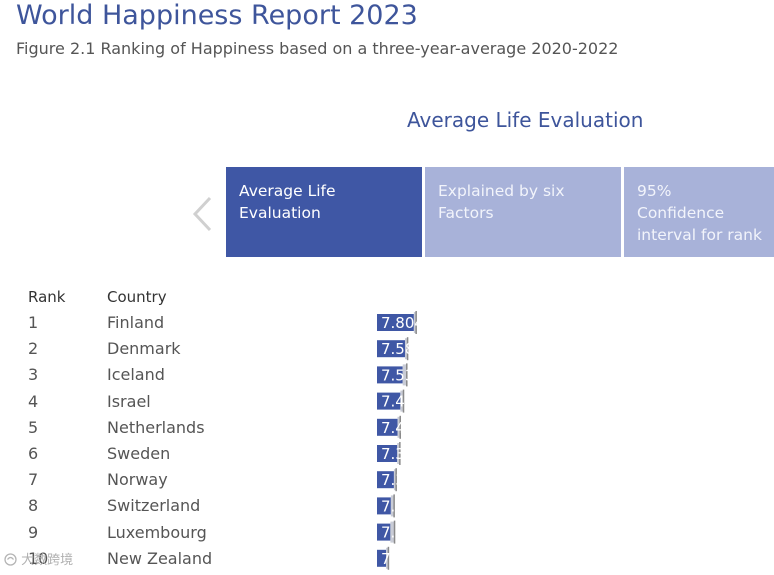 The width and height of the screenshot is (774, 575). Describe the element at coordinates (402, 559) in the screenshot. I see `value-label: 7.123` at that location.